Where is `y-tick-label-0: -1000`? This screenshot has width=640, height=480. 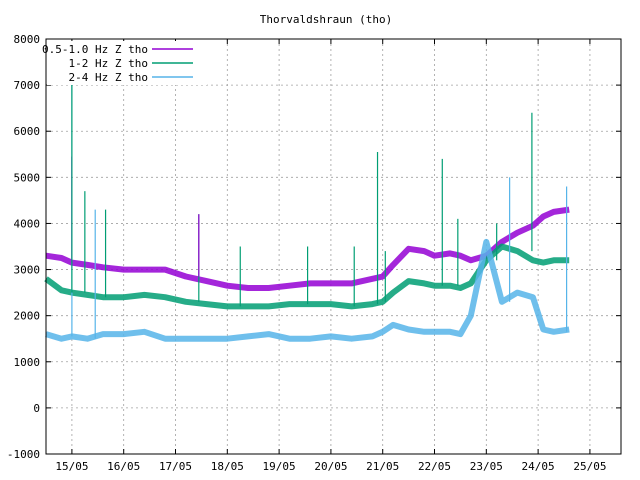 y-tick-label-0: -1000 is located at coordinates (23, 454).